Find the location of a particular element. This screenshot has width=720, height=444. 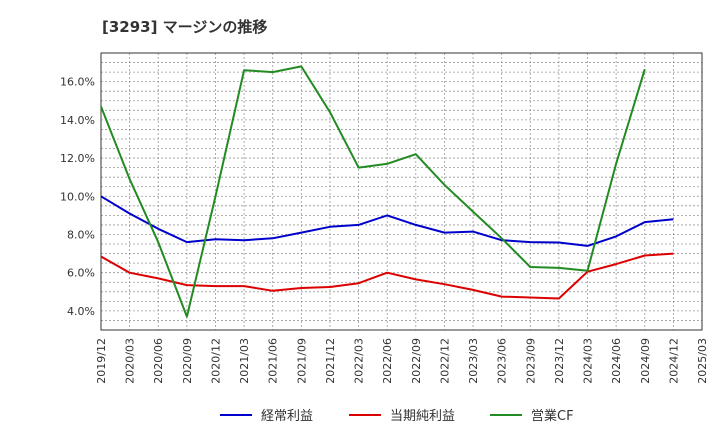

legend: 経常利益 当期純利益 営業CF is located at coordinates (397, 416).